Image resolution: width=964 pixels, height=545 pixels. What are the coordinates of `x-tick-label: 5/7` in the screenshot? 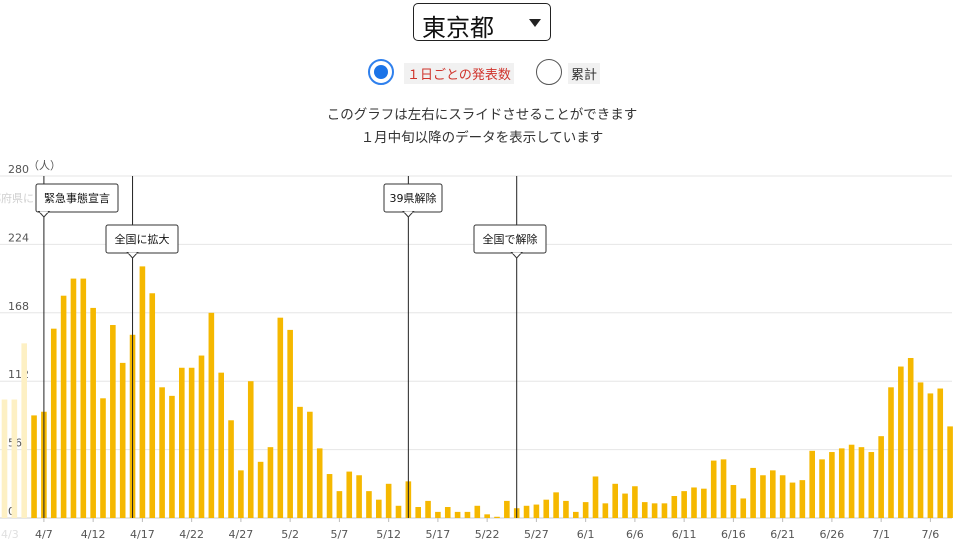 It's located at (340, 534).